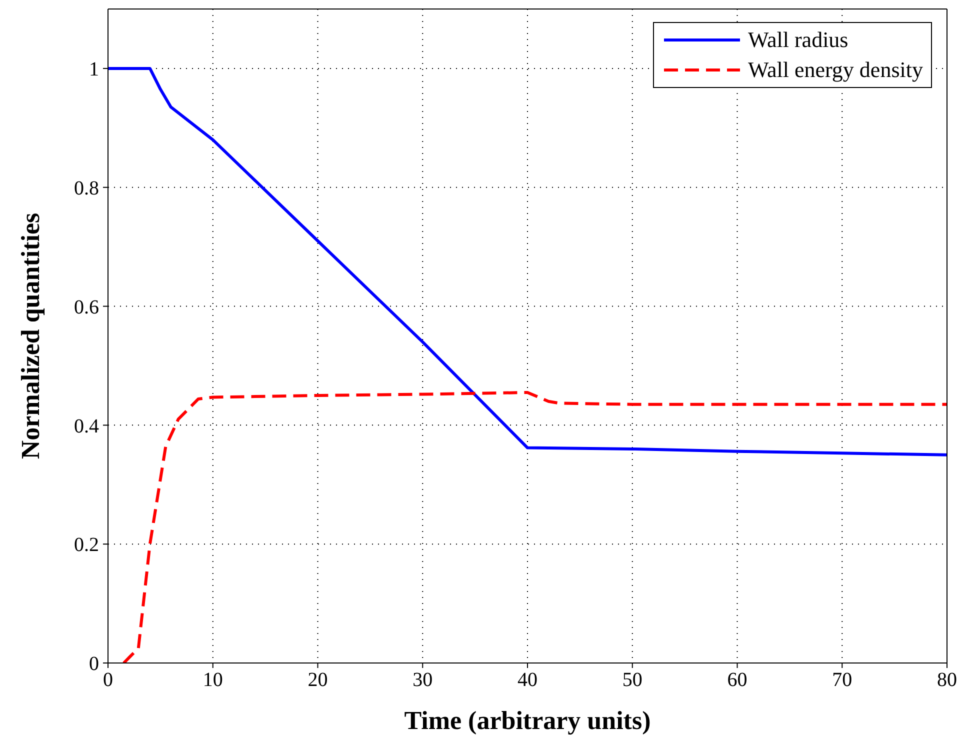 The image size is (968, 754). Describe the element at coordinates (31, 336) in the screenshot. I see `y-axis-title: Normalized quantities` at that location.